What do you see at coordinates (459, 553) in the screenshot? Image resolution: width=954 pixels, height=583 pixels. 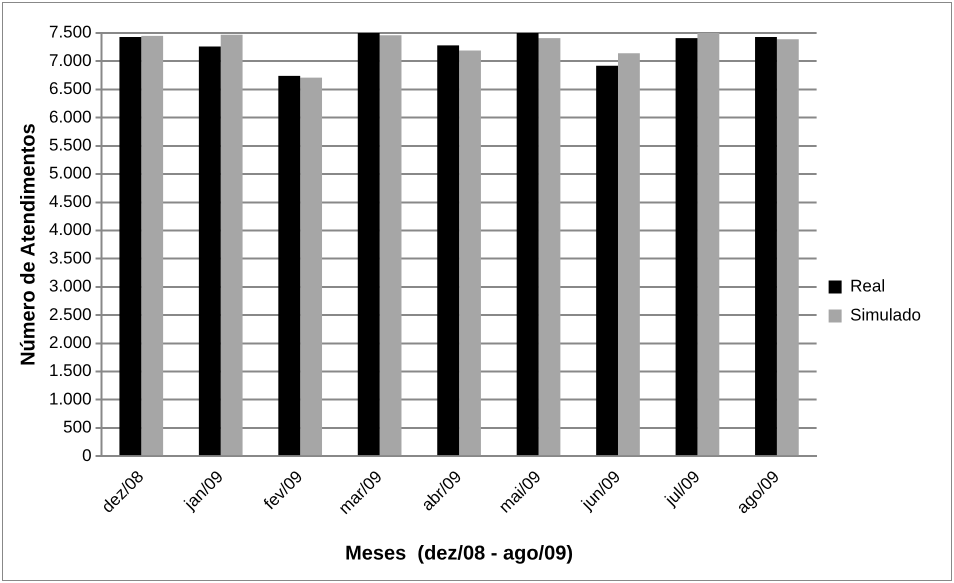 I see `x-axis-title: Meses (dez/08 - ago/09)` at bounding box center [459, 553].